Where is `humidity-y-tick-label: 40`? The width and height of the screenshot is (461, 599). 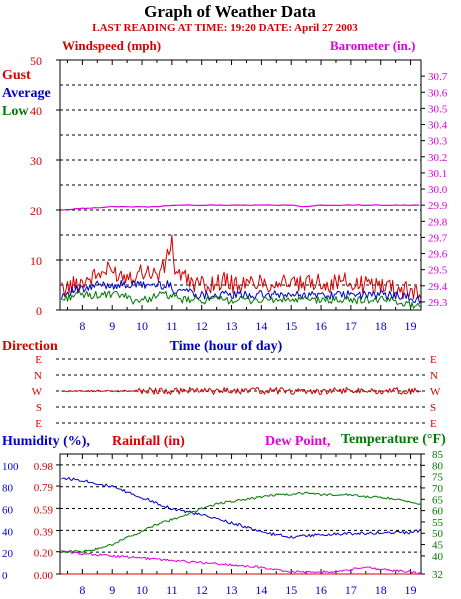 humidity-y-tick-label: 40 is located at coordinates (8, 532).